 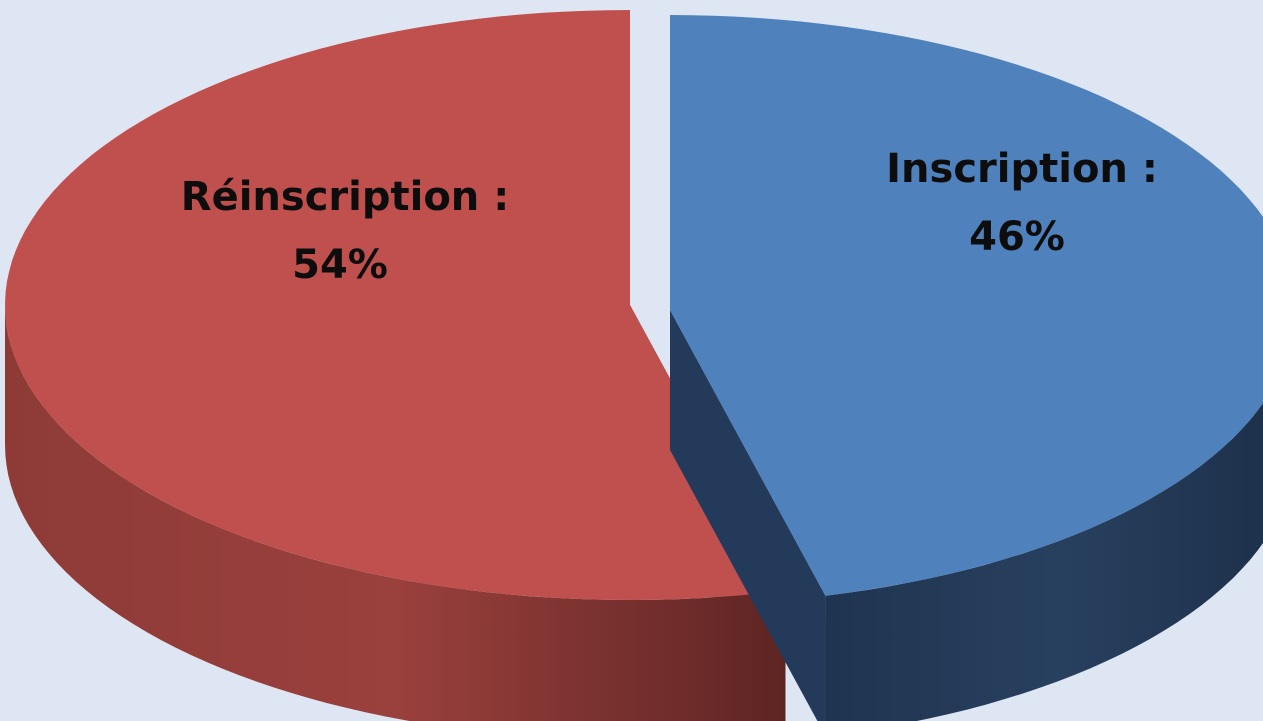 What do you see at coordinates (1022, 169) in the screenshot?
I see `data-label-inscription-name: Inscription :` at bounding box center [1022, 169].